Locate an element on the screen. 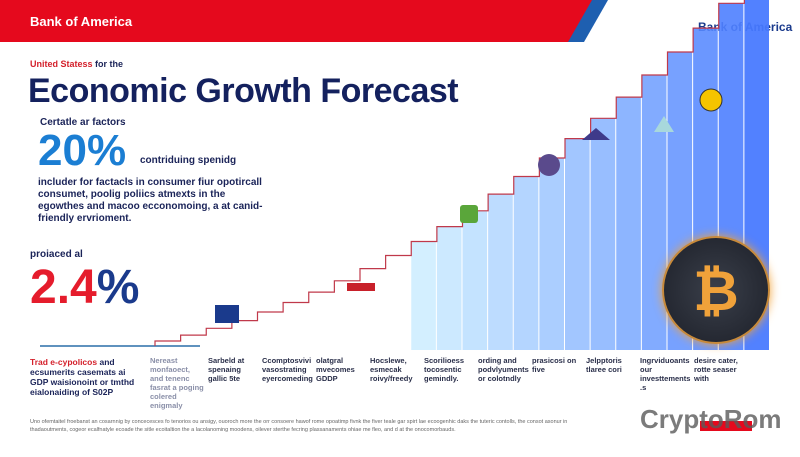 This screenshot has height=457, width=800. bitcoin-icon: ₿ is located at coordinates (716, 290).